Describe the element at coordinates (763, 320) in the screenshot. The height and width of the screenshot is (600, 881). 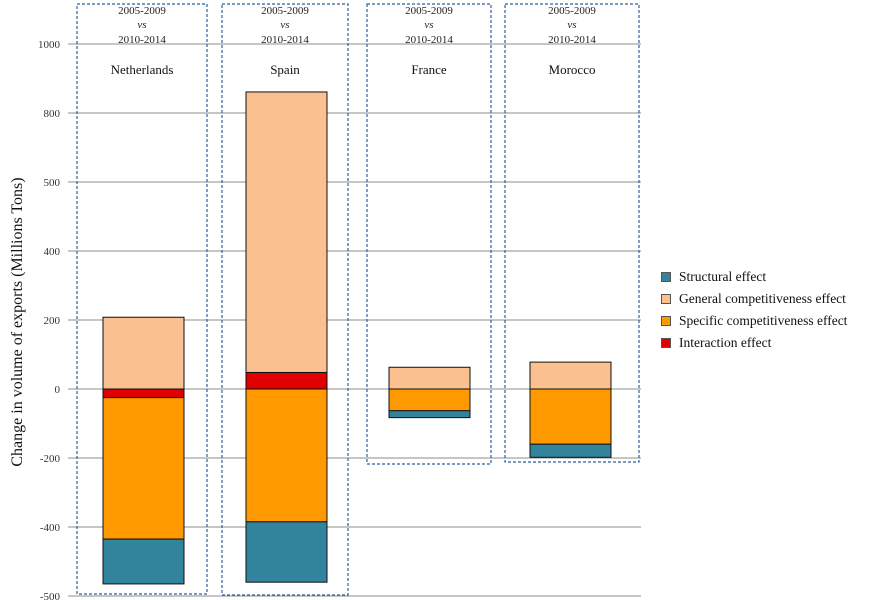
I see `legend-label: Specific competitiveness effect` at that location.